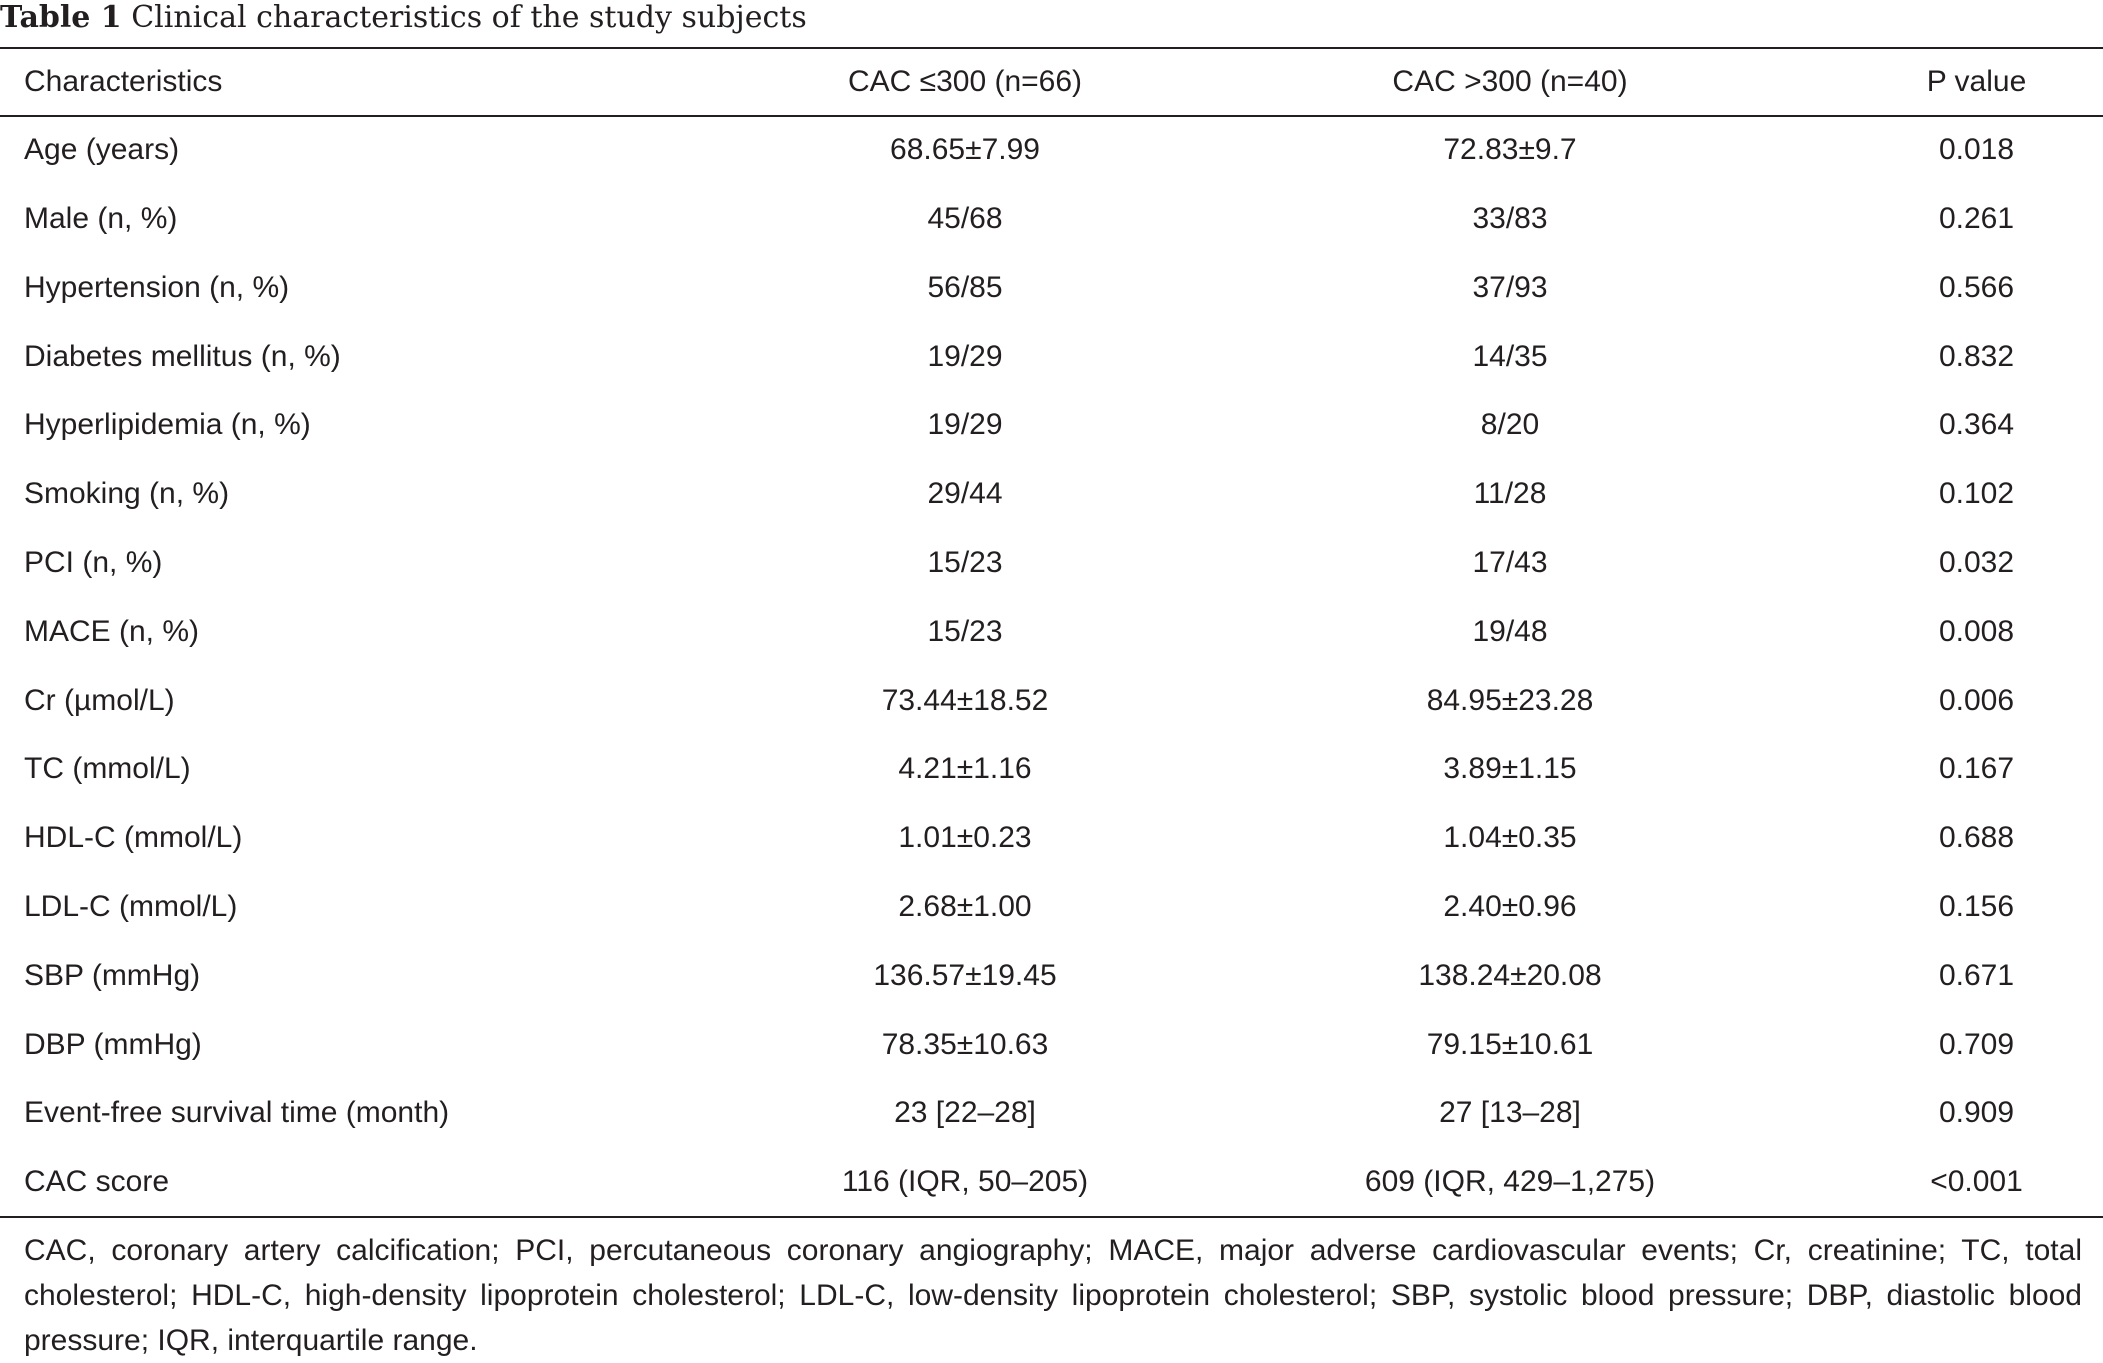  Describe the element at coordinates (1976, 218) in the screenshot. I see `row-p-value: 0.261` at that location.